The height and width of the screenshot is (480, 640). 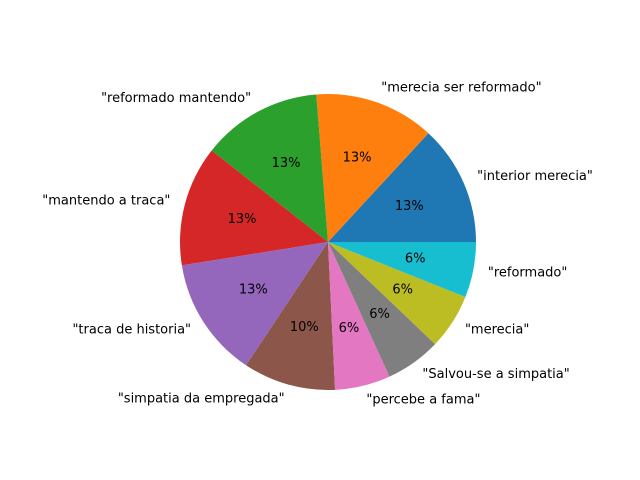 What do you see at coordinates (176, 98) in the screenshot?
I see `slice-label: "reformado mantendo"` at bounding box center [176, 98].